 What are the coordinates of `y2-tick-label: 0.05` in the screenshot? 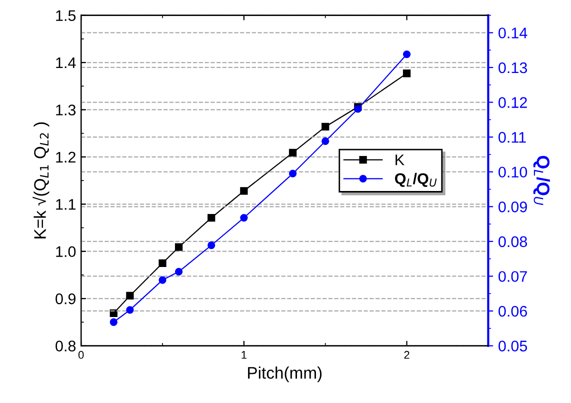 It's located at (513, 346).